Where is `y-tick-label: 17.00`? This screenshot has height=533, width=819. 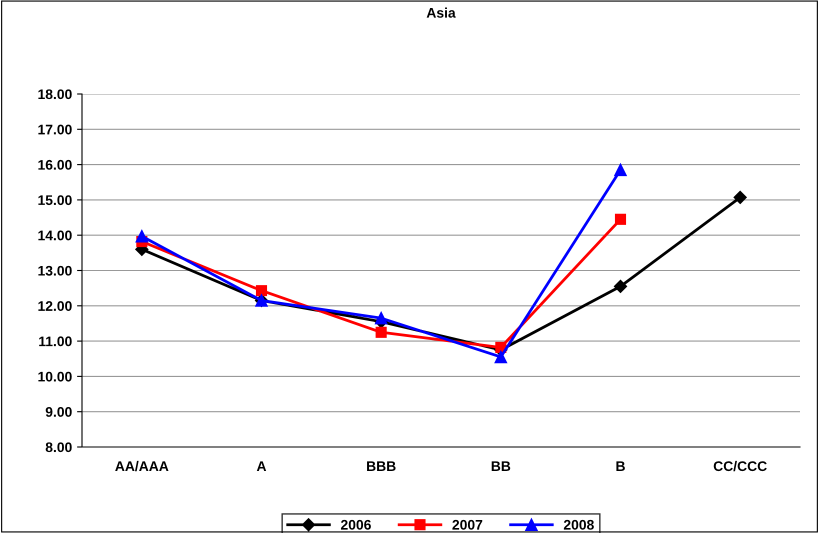 y-tick-label: 17.00 is located at coordinates (55, 129).